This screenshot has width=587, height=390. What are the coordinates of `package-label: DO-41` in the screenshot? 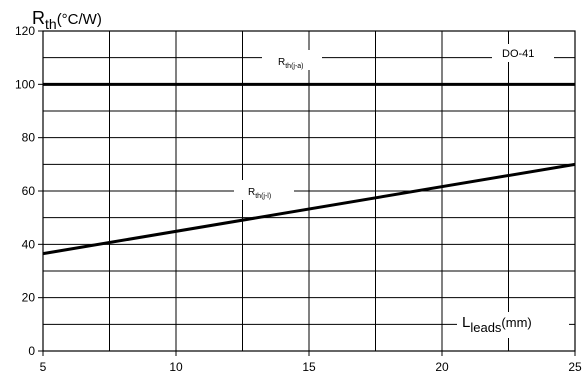 It's located at (518, 54).